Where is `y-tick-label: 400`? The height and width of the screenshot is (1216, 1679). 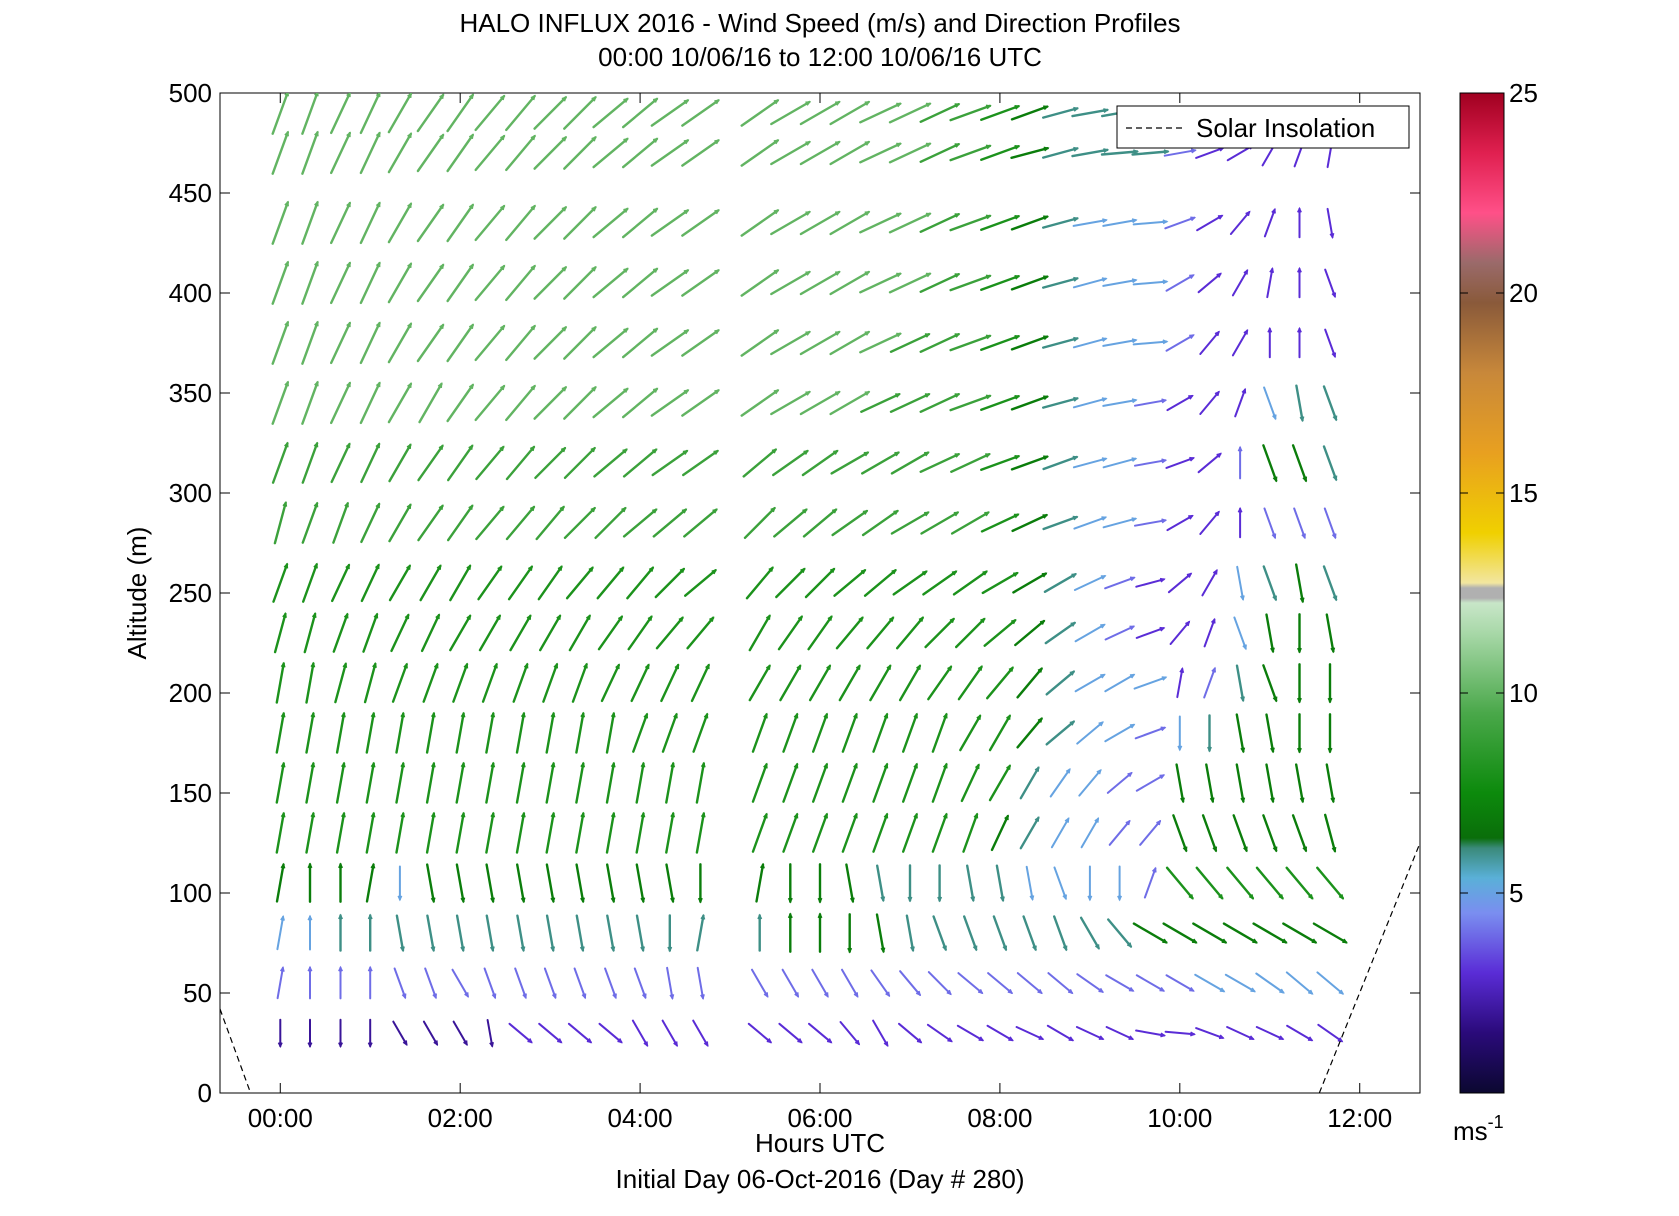 y-tick-label: 400 is located at coordinates (190, 293).